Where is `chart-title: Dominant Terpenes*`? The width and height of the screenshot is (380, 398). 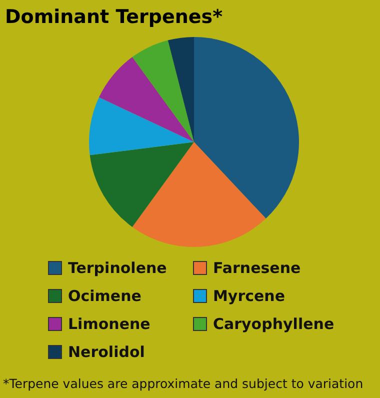
chart-title: Dominant Terpenes* is located at coordinates (114, 17).